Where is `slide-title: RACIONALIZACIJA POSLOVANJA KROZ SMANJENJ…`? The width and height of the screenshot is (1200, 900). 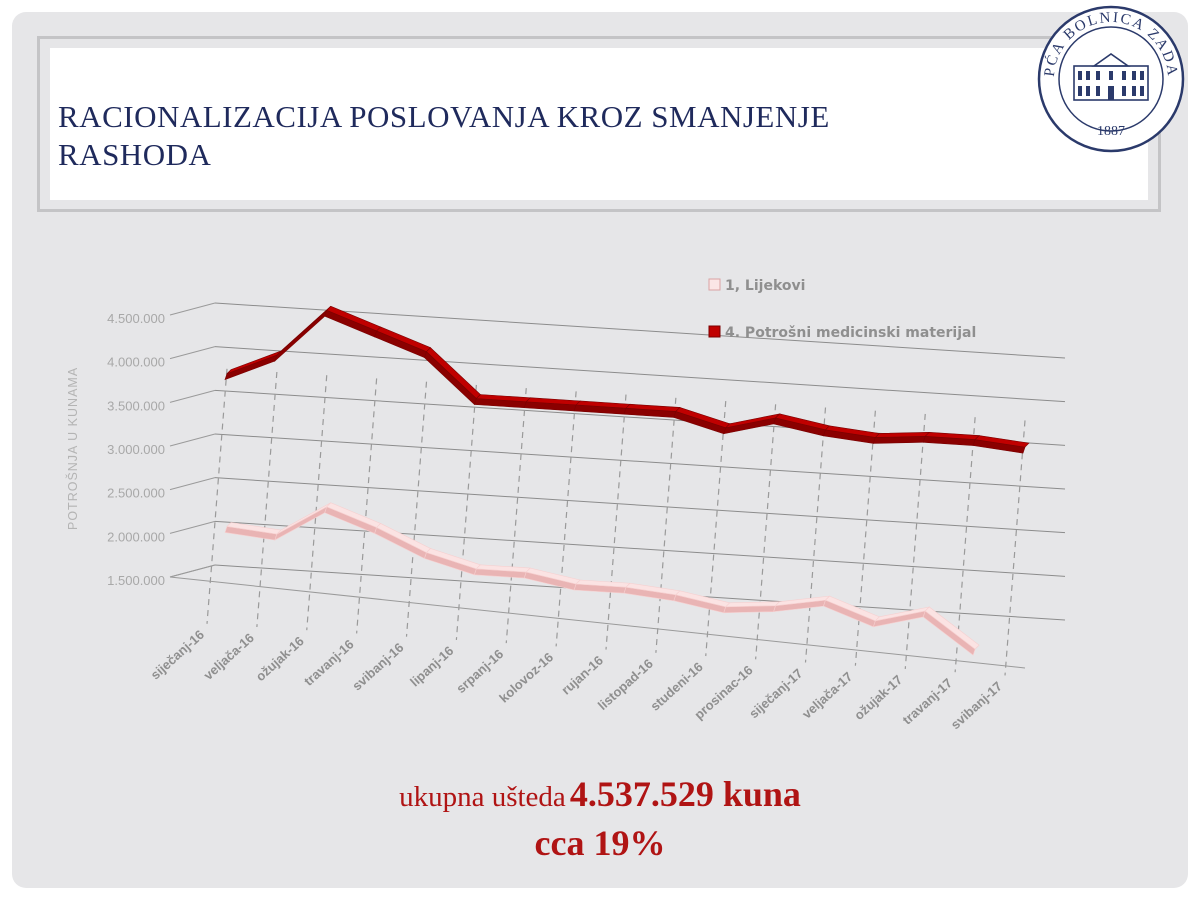 slide-title: RACIONALIZACIJA POSLOVANJA KROZ SMANJENJ… is located at coordinates (444, 135).